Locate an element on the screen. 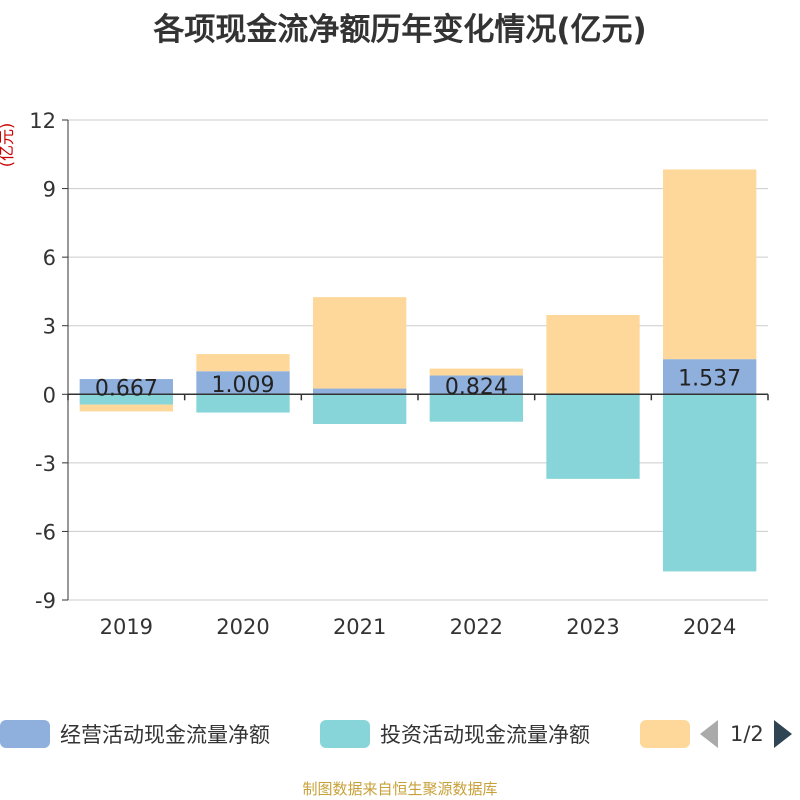  data-label: 1.537 is located at coordinates (709, 379).